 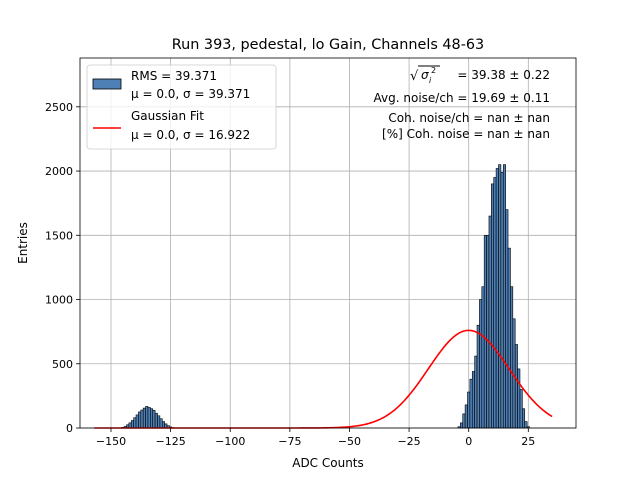 I want to click on y-axis-label: Entries, so click(x=23, y=243).